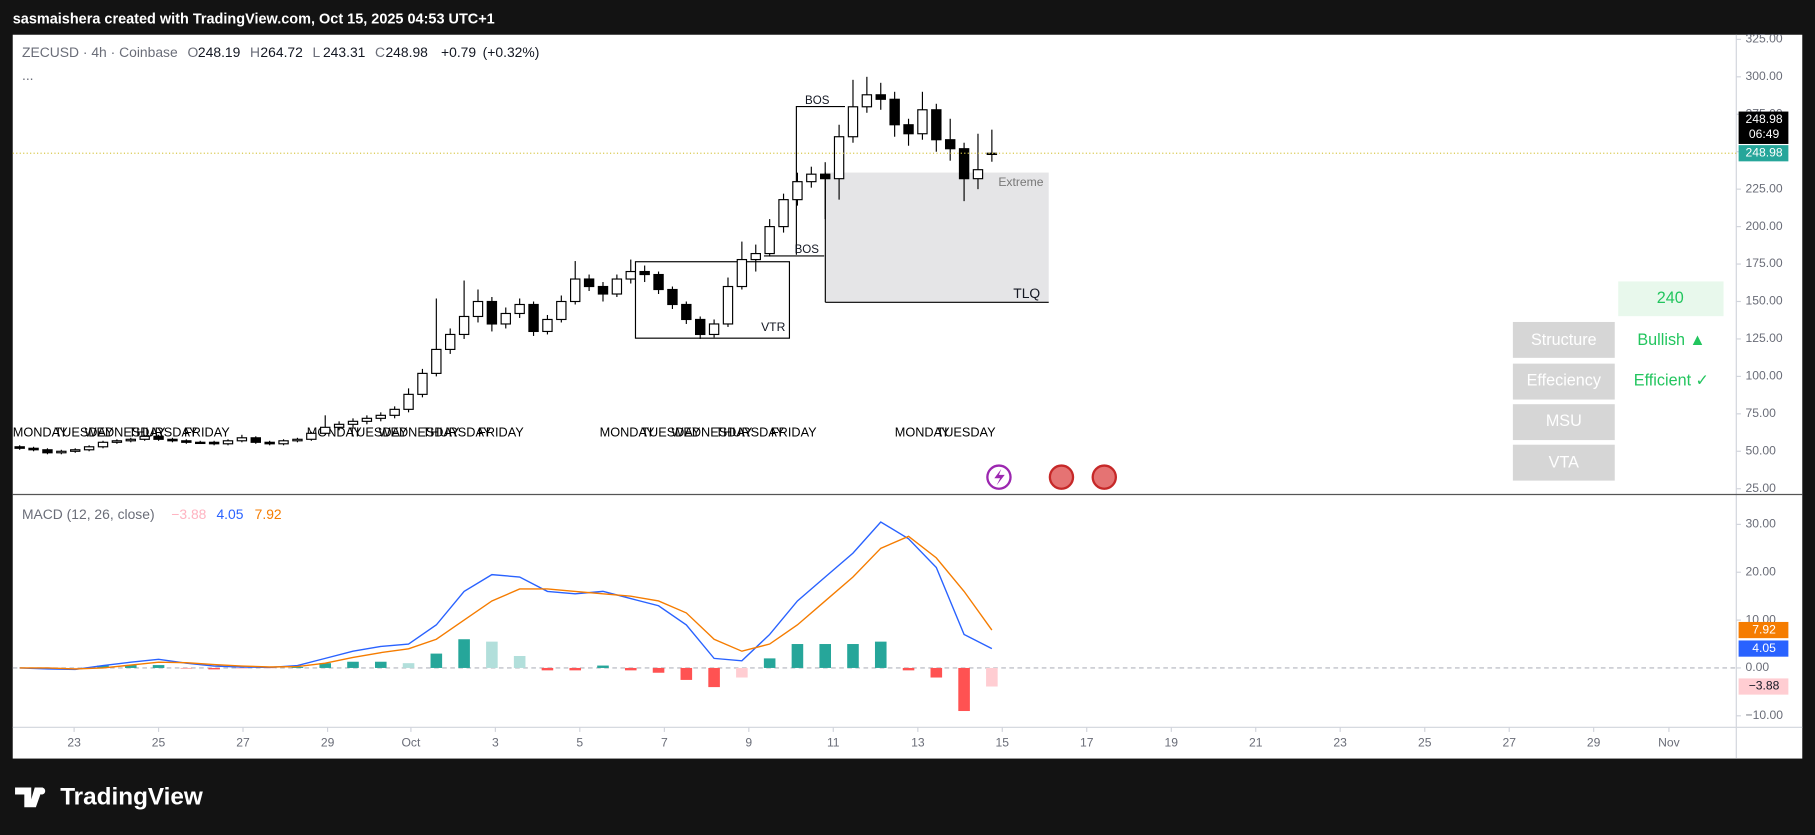  Describe the element at coordinates (1761, 571) in the screenshot. I see `y-tick-label: 20.00` at that location.